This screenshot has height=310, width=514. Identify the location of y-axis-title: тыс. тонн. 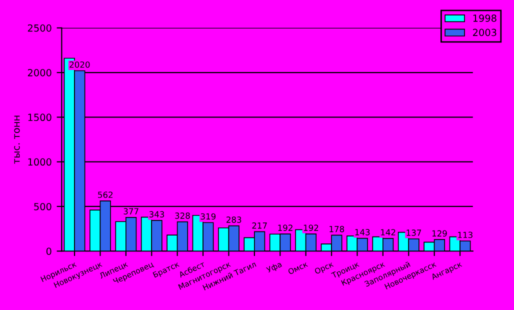
(17, 140).